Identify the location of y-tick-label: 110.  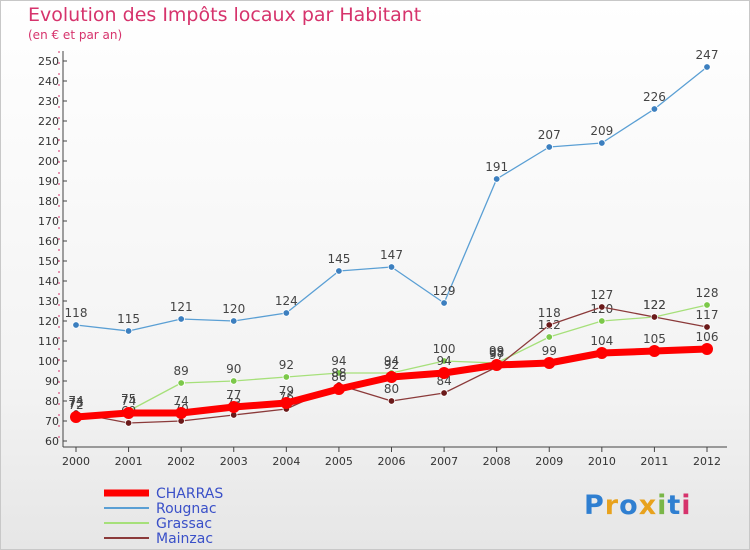
(48, 341).